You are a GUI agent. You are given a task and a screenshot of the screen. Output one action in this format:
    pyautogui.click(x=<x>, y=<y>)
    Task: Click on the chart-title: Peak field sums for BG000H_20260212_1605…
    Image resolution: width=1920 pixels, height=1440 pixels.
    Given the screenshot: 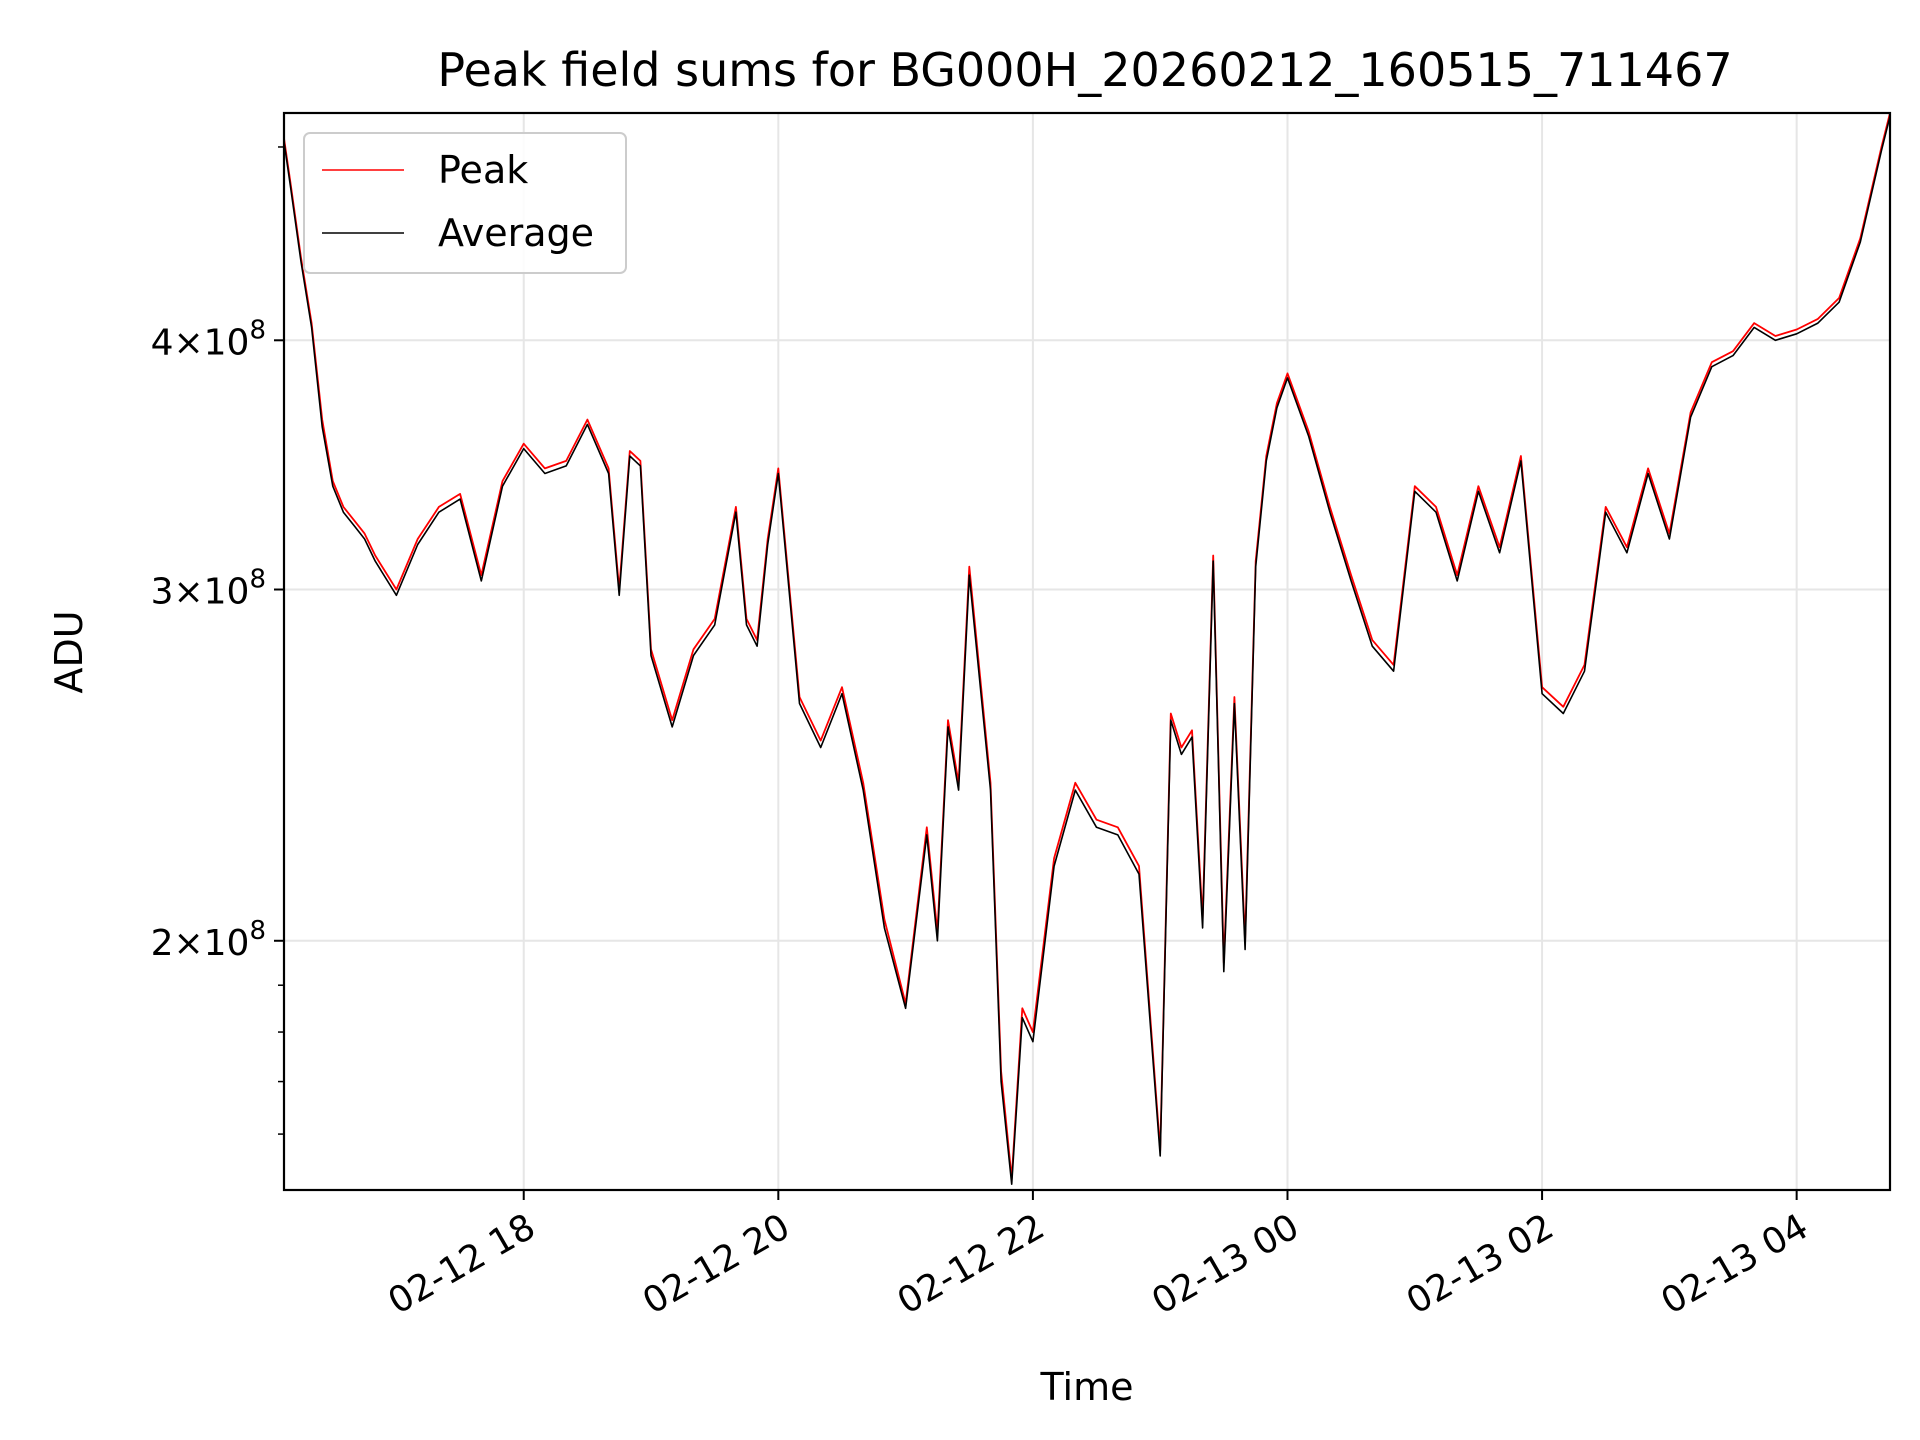 What is the action you would take?
    pyautogui.click(x=1084, y=70)
    